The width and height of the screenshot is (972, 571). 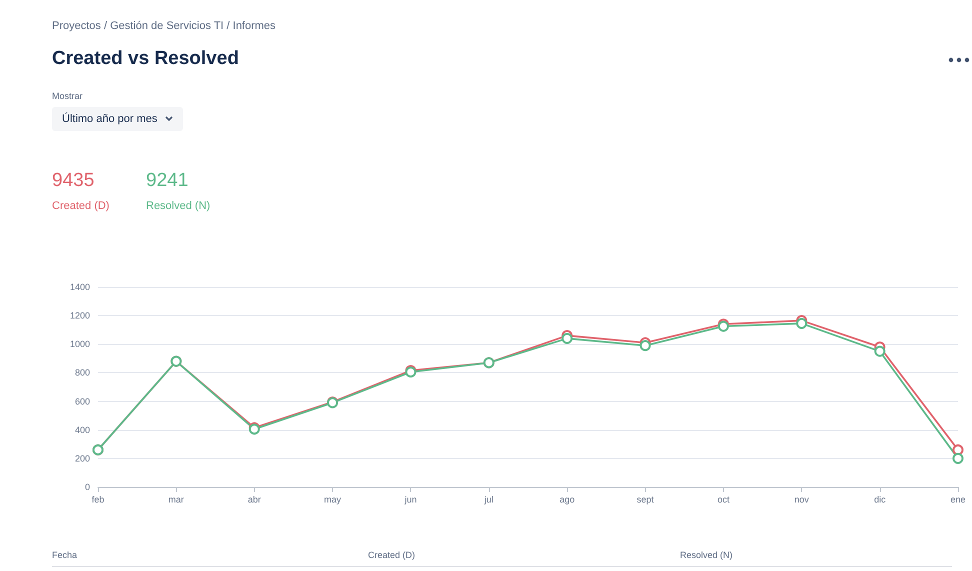 What do you see at coordinates (82, 373) in the screenshot?
I see `y-tick-label: 800` at bounding box center [82, 373].